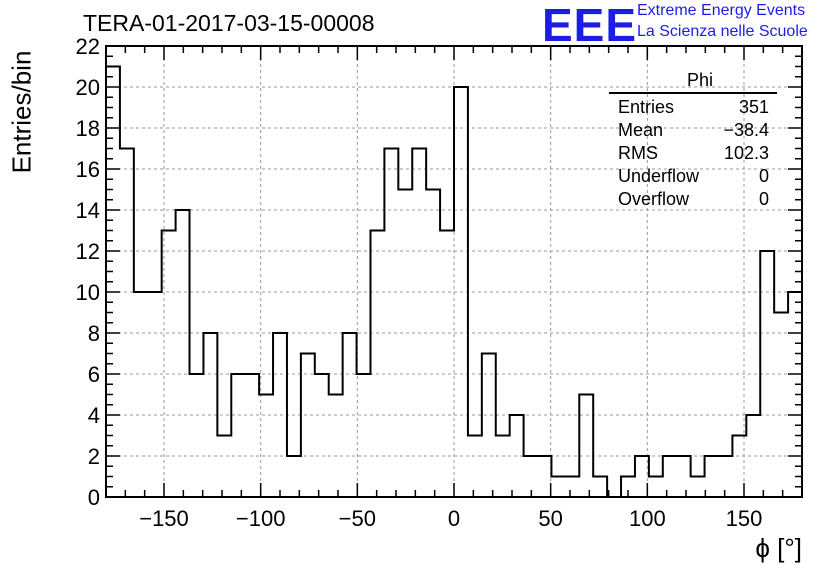  Describe the element at coordinates (693, 153) in the screenshot. I see `stats-row-rms: RMS 102.3` at that location.